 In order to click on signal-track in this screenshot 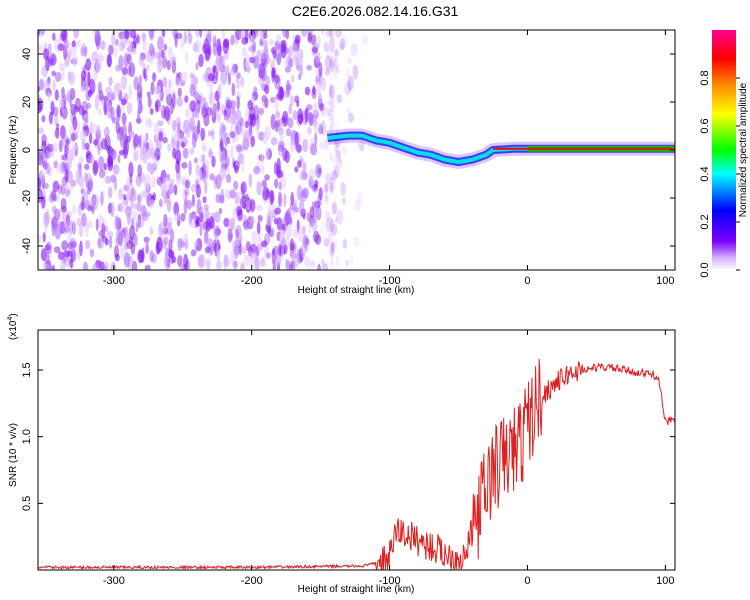, I will do `click(500, 148)`.